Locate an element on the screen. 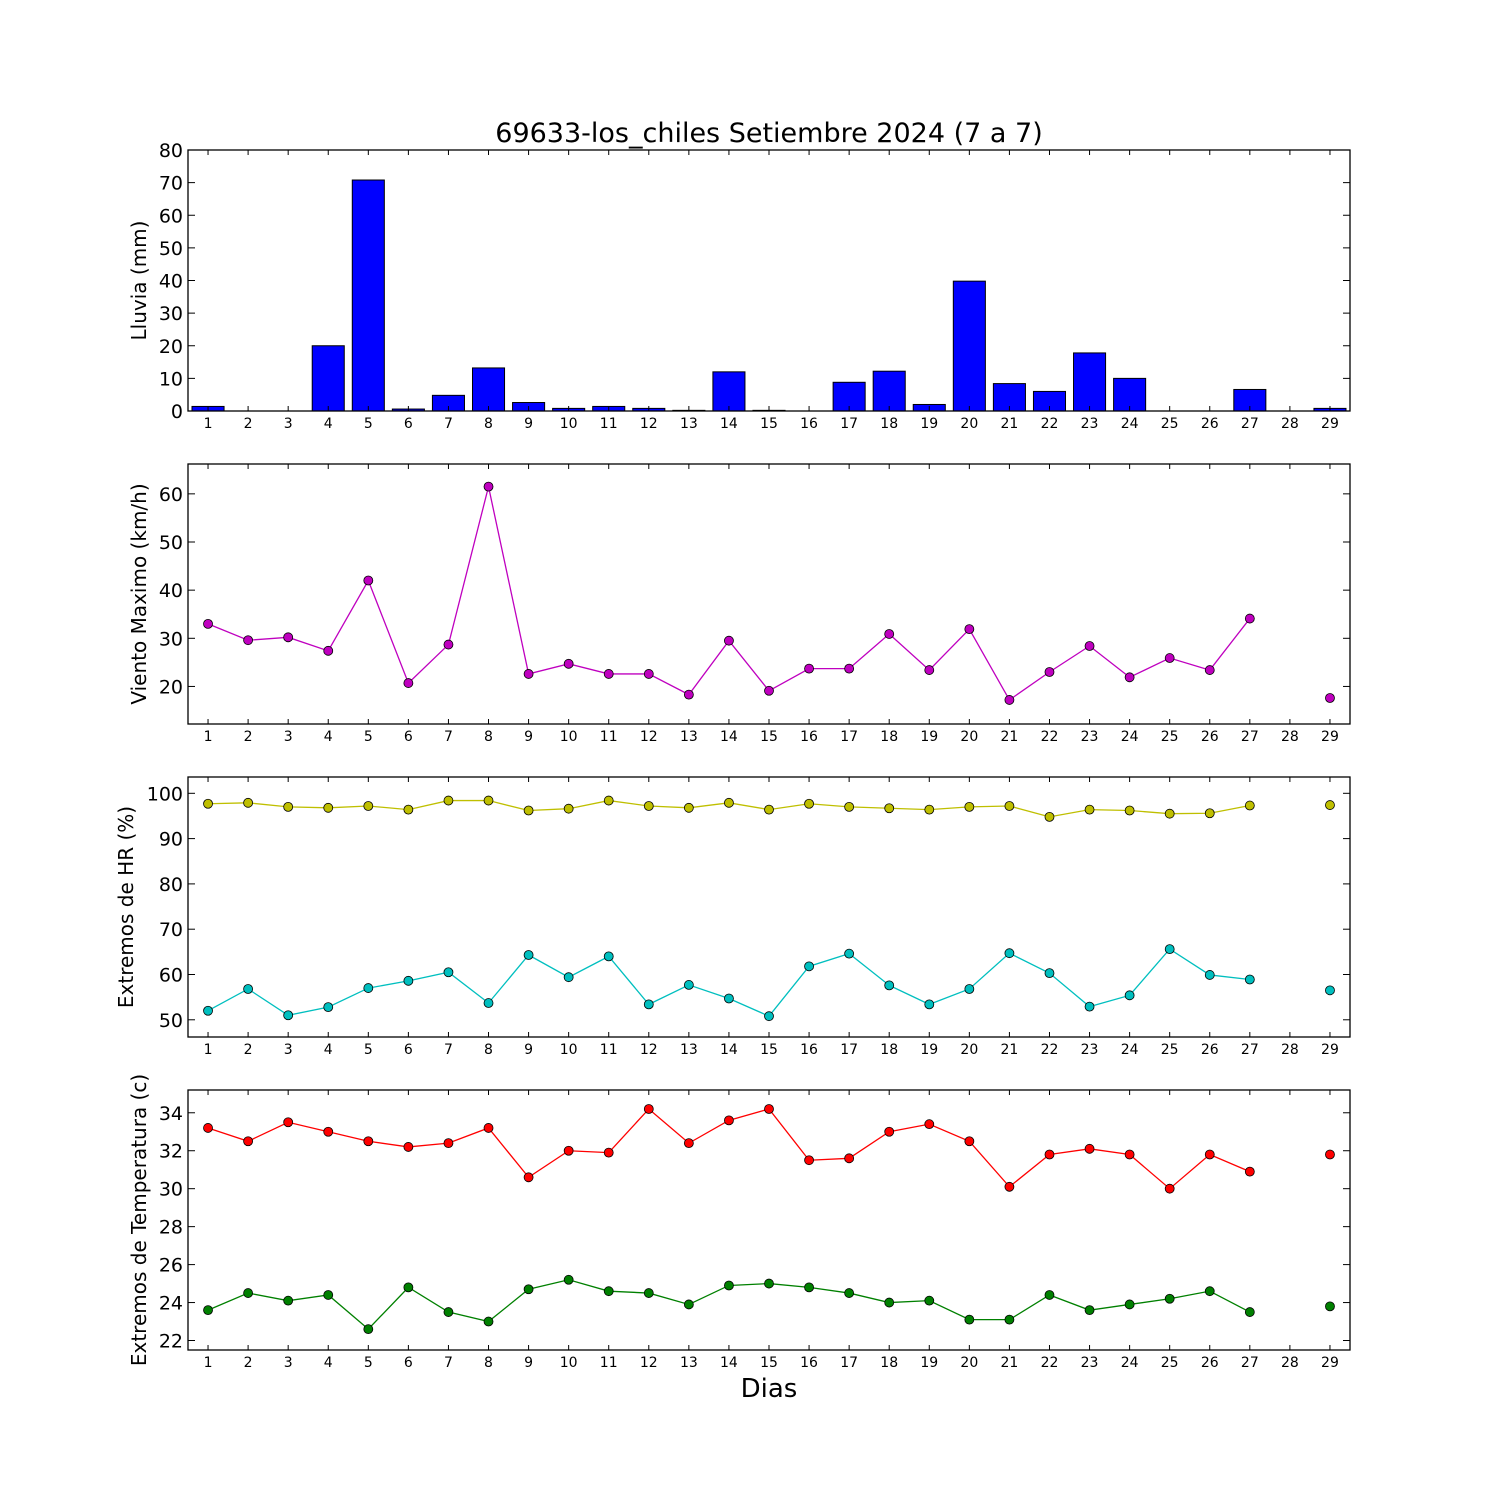  y-tick-label: 34 is located at coordinates (171, 1114).